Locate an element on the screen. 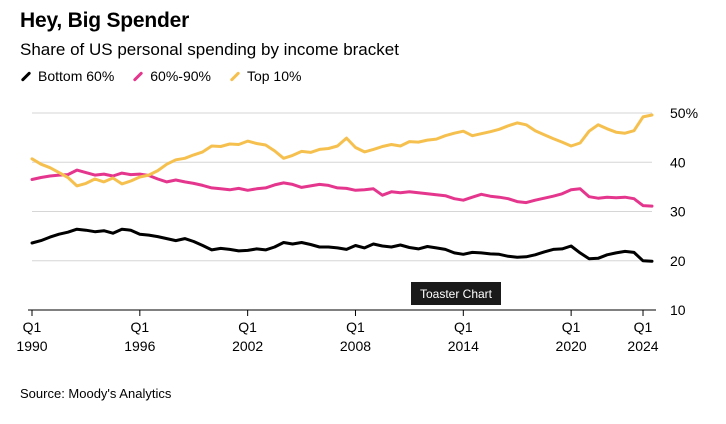 This screenshot has width=726, height=424. y-tick-label-40: 40 is located at coordinates (678, 162).